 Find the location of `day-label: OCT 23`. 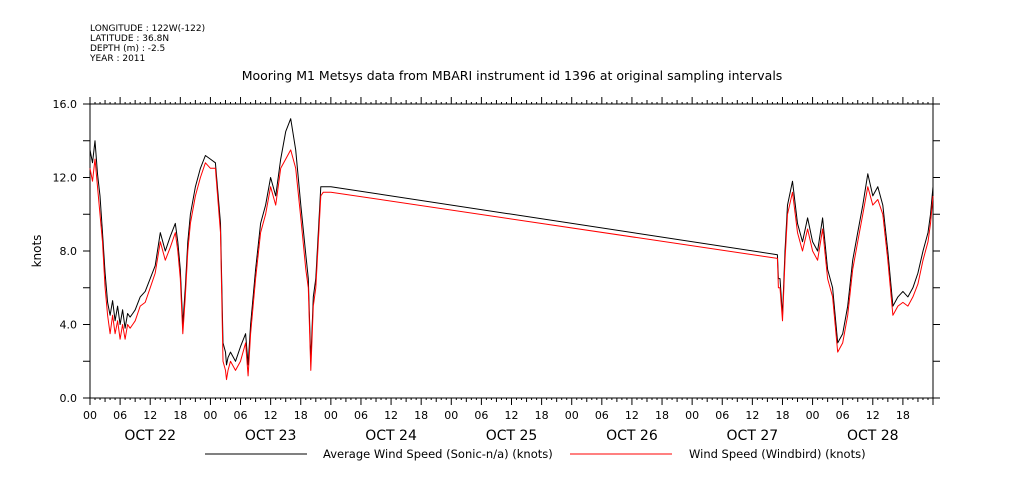

day-label: OCT 23 is located at coordinates (271, 436).